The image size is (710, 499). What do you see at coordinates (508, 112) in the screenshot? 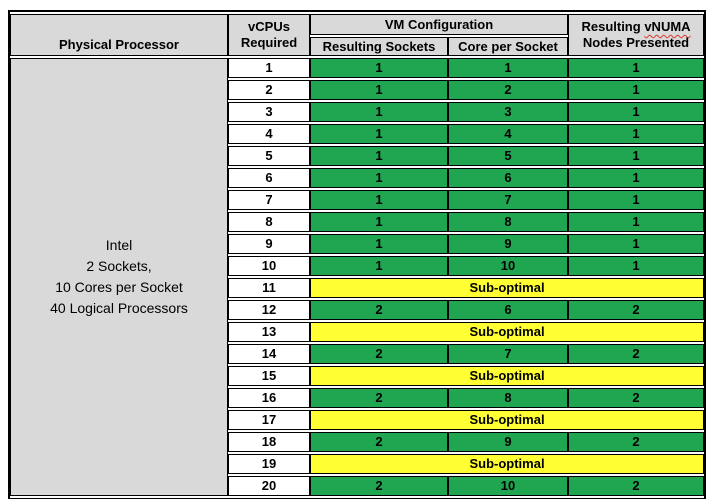
I see `core-per-socket-cell: 3` at bounding box center [508, 112].